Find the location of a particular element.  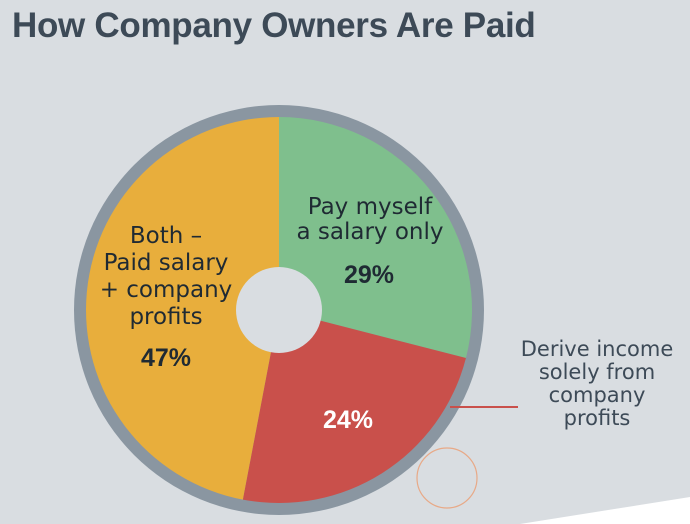

slice-value-salary-only: 29% is located at coordinates (369, 275).